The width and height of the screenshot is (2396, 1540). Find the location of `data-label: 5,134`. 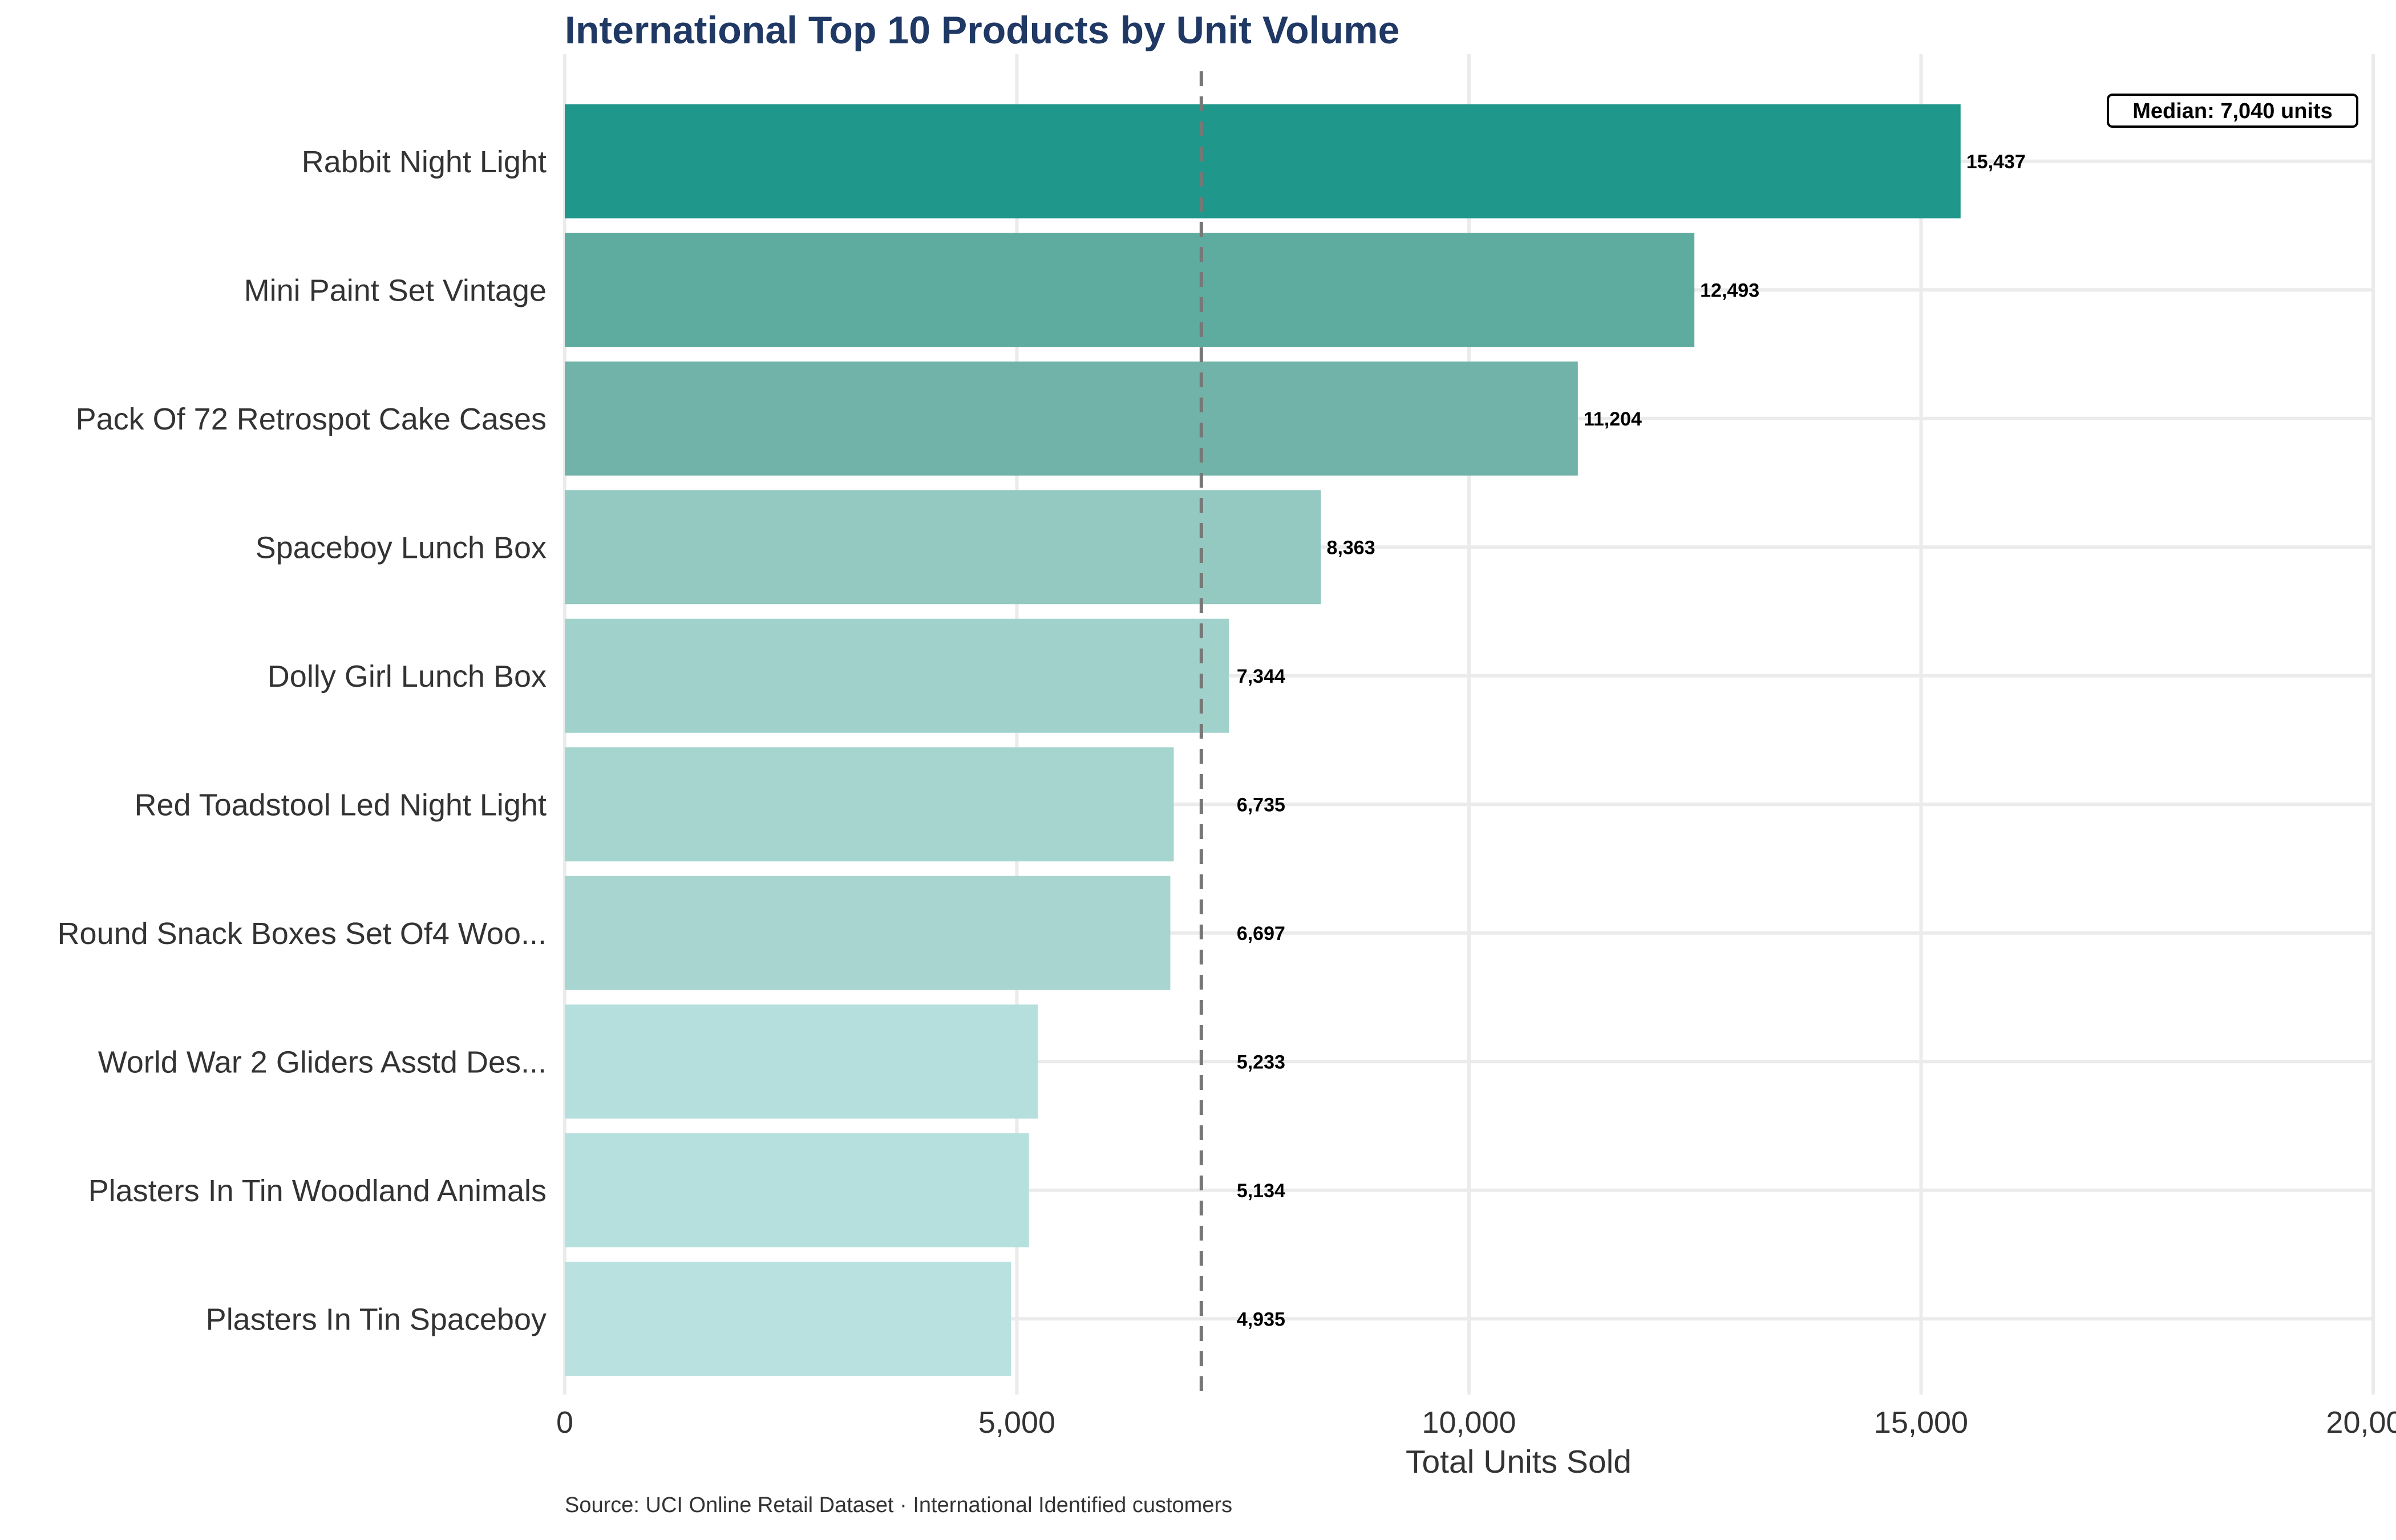

data-label: 5,134 is located at coordinates (1261, 1191).